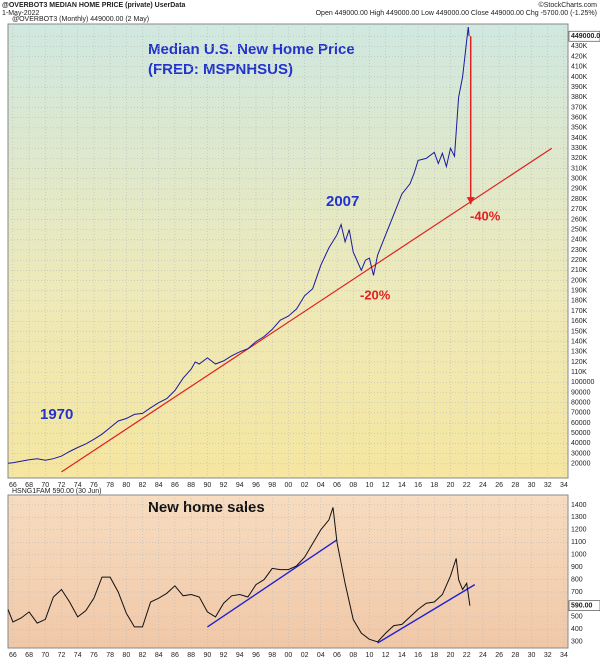 This screenshot has height=660, width=600. Describe the element at coordinates (57, 491) in the screenshot. I see `legend: HSNG1FAM 590.00 (30 Jun)` at that location.